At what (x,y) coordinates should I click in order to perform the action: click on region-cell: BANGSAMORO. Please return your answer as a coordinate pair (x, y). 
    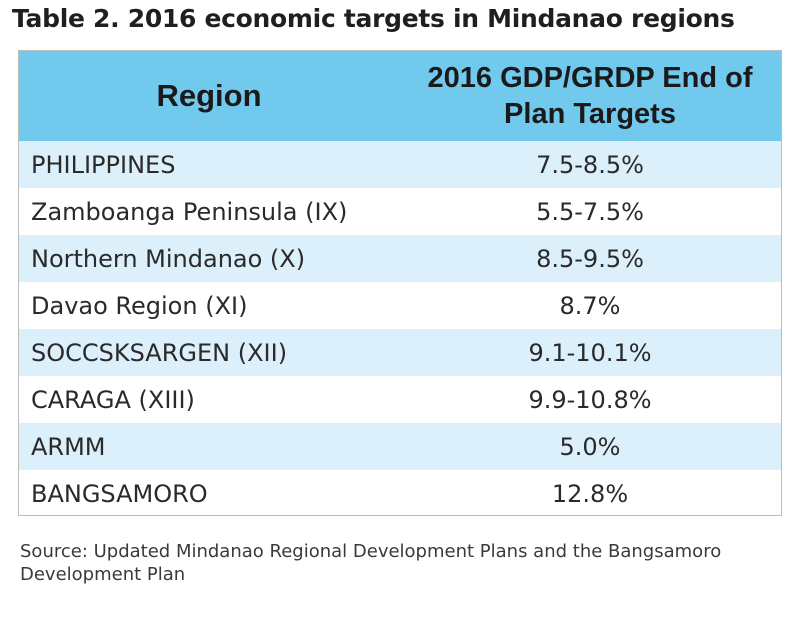
    Looking at the image, I should click on (119, 493).